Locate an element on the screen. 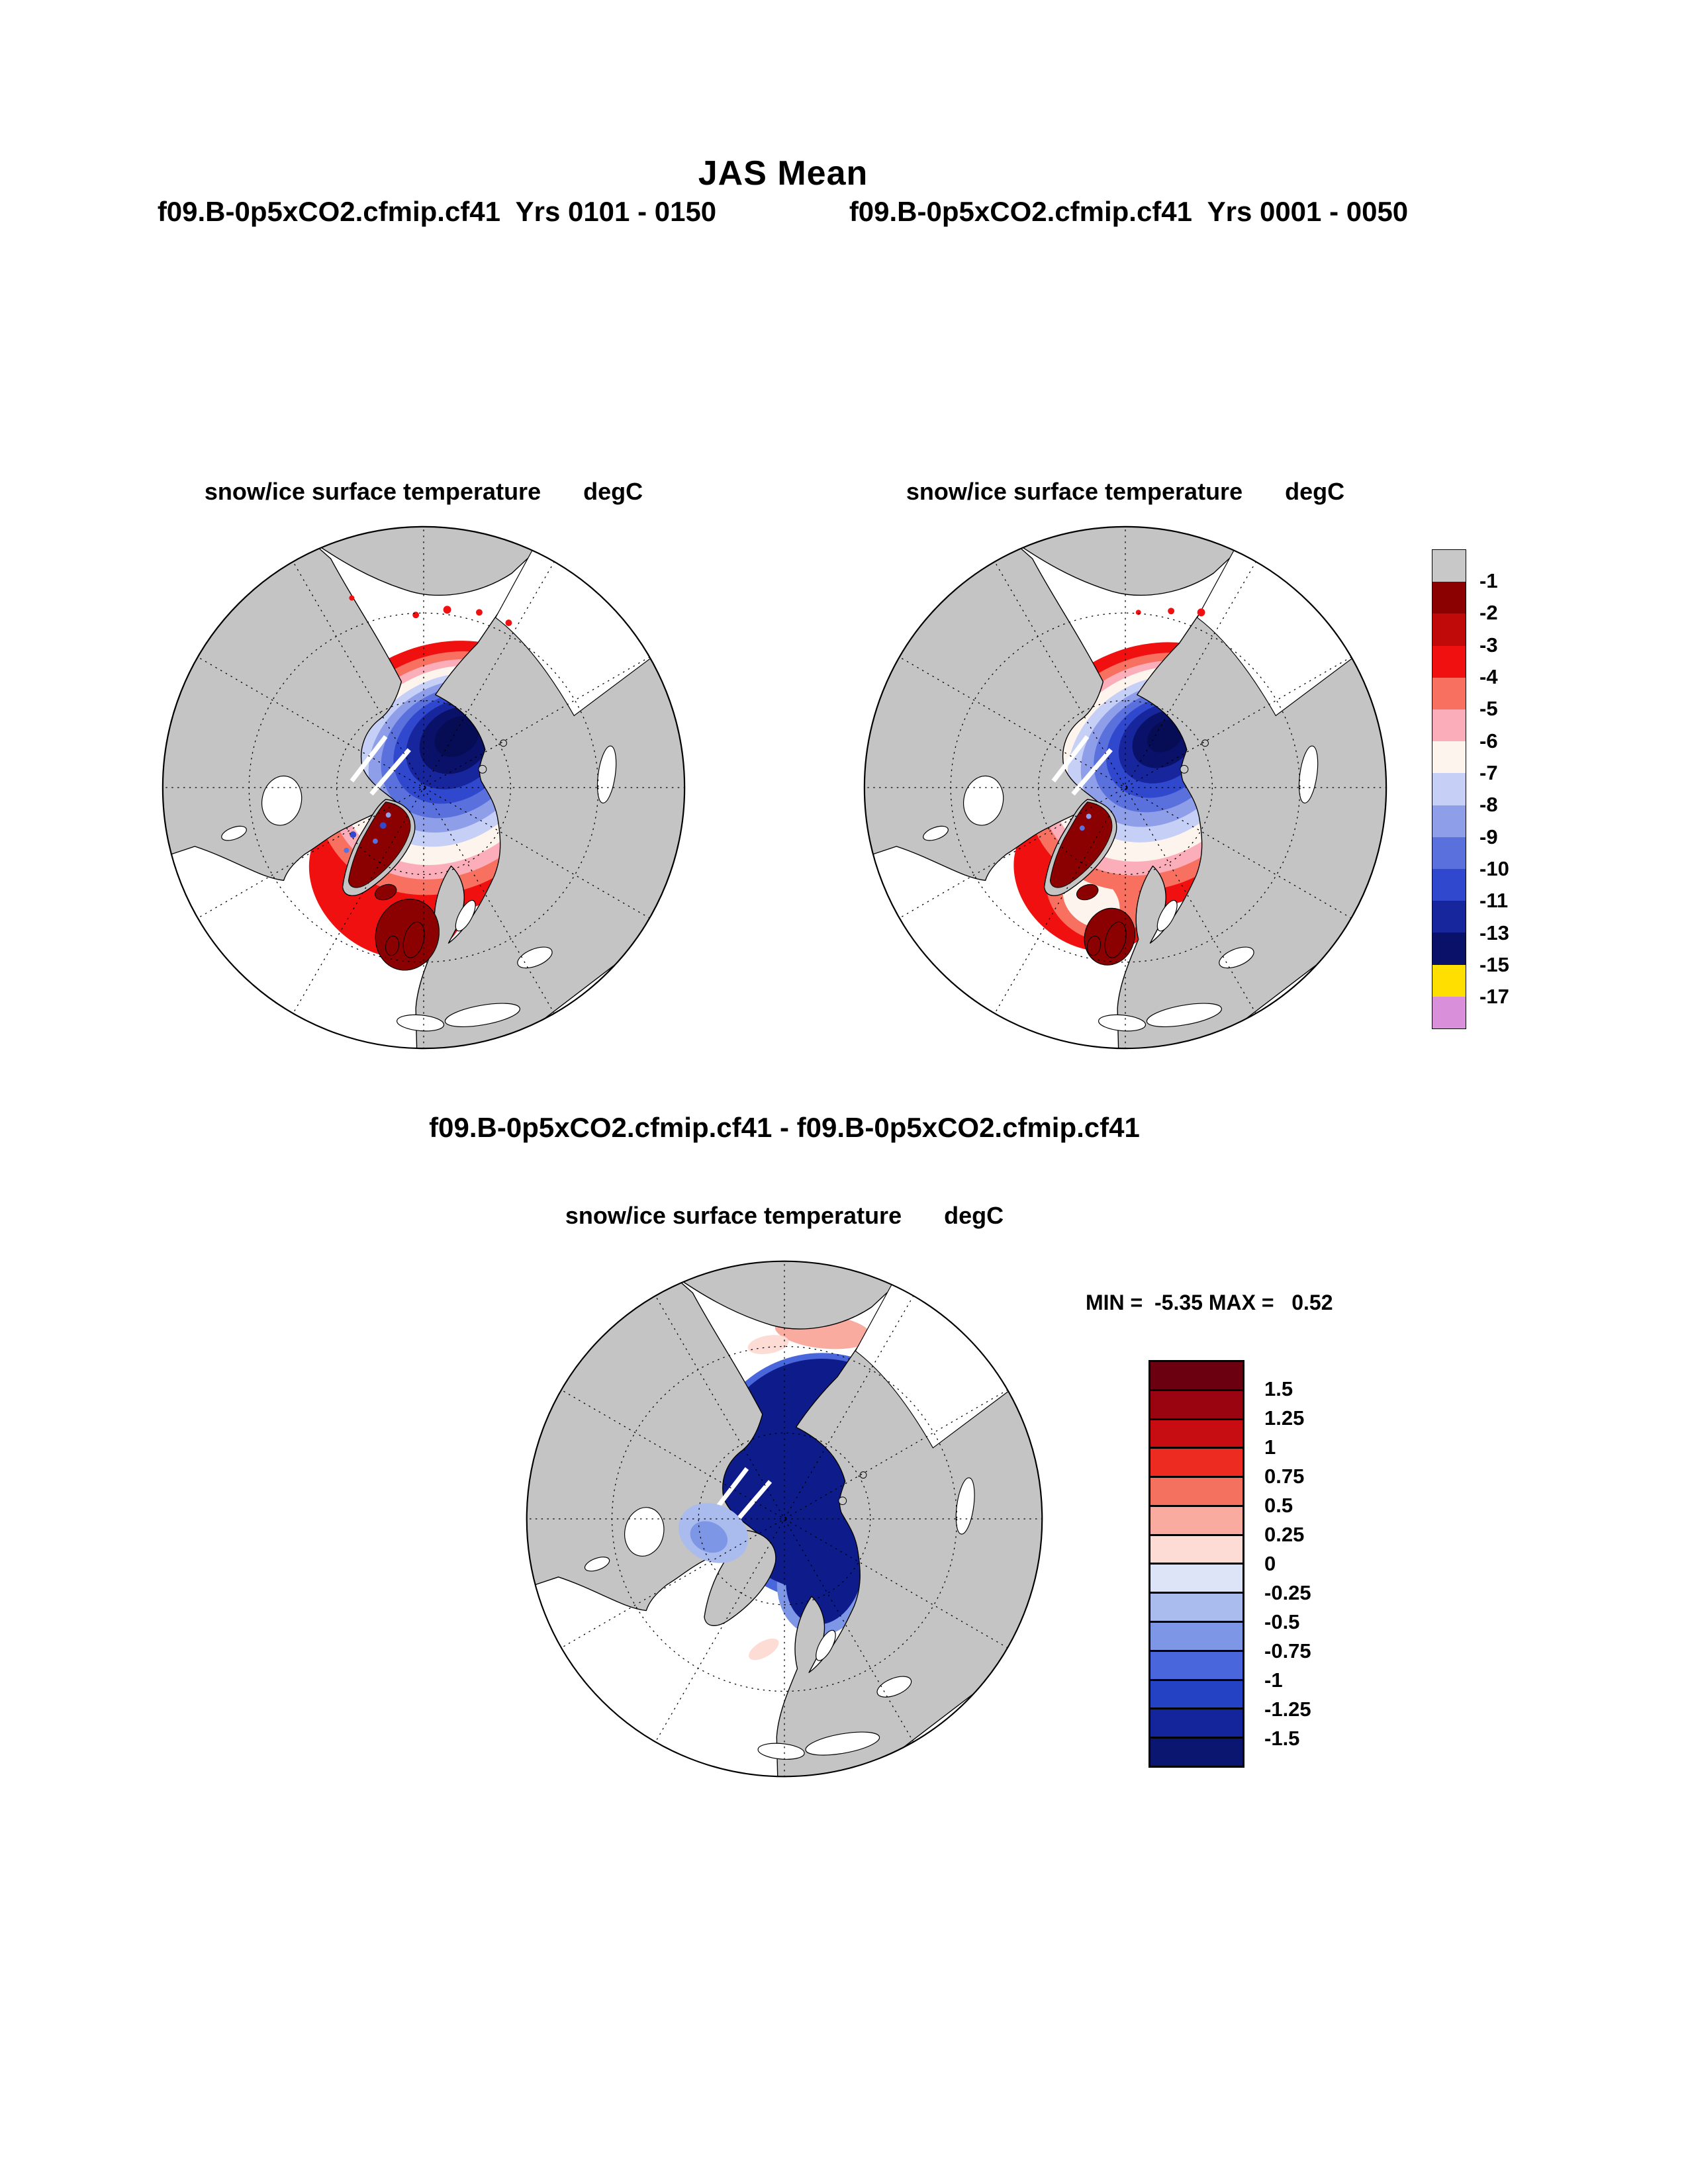  colorbar-label: -7 is located at coordinates (1488, 773).